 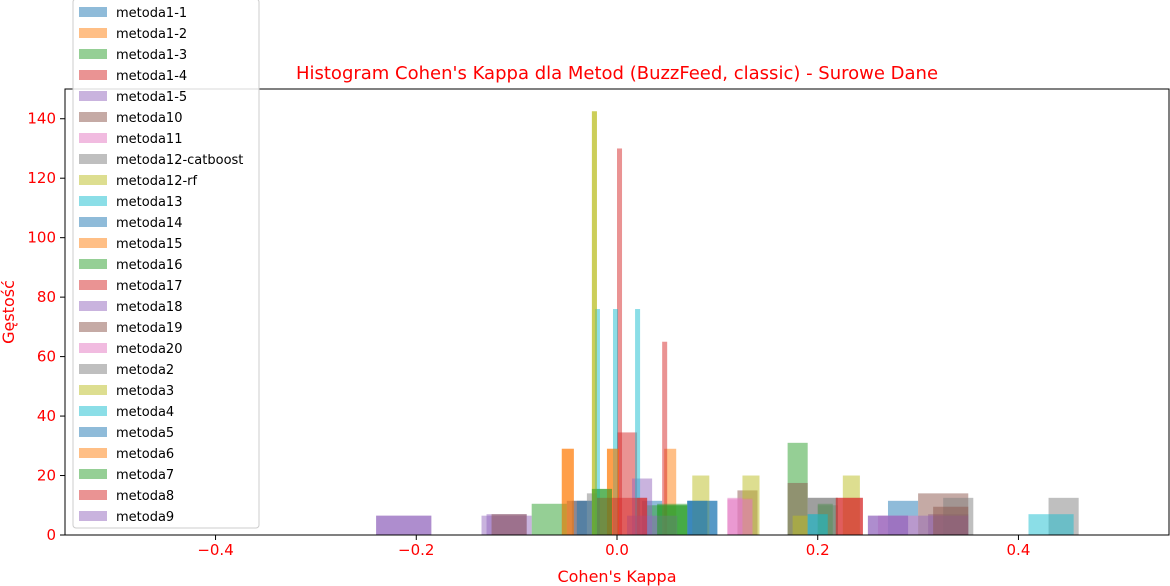 What do you see at coordinates (46, 416) in the screenshot?
I see `y-tick-label: 40` at bounding box center [46, 416].